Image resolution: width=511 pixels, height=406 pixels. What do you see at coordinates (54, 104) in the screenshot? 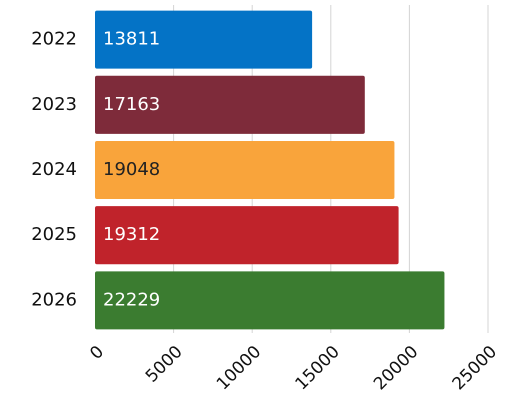
I see `y-tick-label: 2023` at bounding box center [54, 104].